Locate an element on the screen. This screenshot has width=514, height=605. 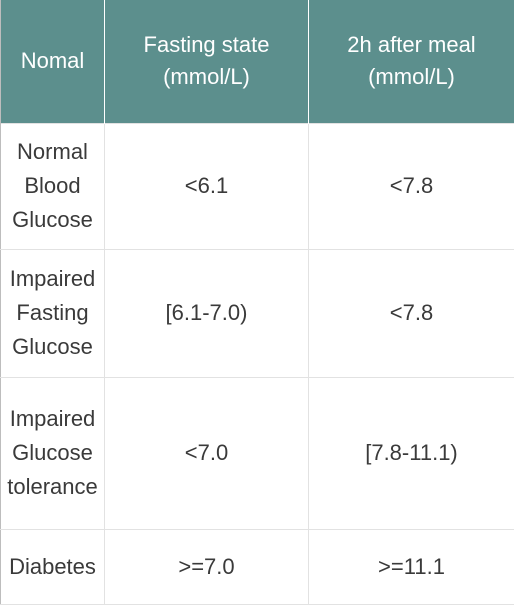
row-label: Impaired Glucose tolerance is located at coordinates (53, 453).